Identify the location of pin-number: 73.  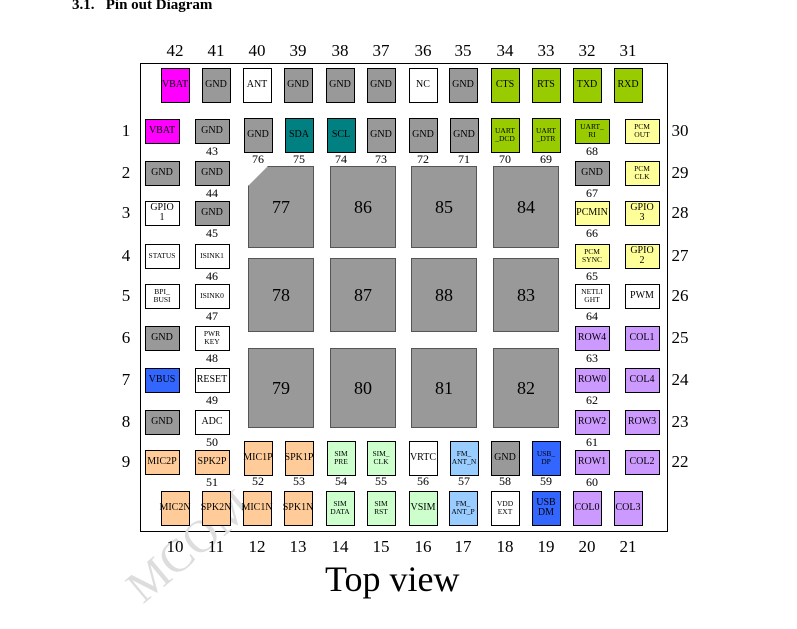
(381, 158).